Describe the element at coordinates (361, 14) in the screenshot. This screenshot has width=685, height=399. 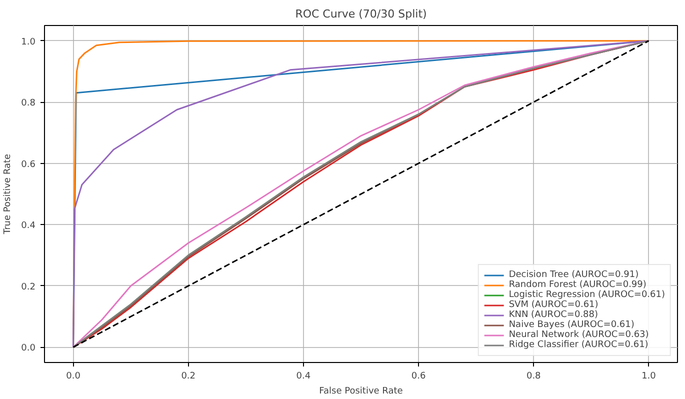
I see `chart-title: ROC Curve (70/30 Split)` at that location.